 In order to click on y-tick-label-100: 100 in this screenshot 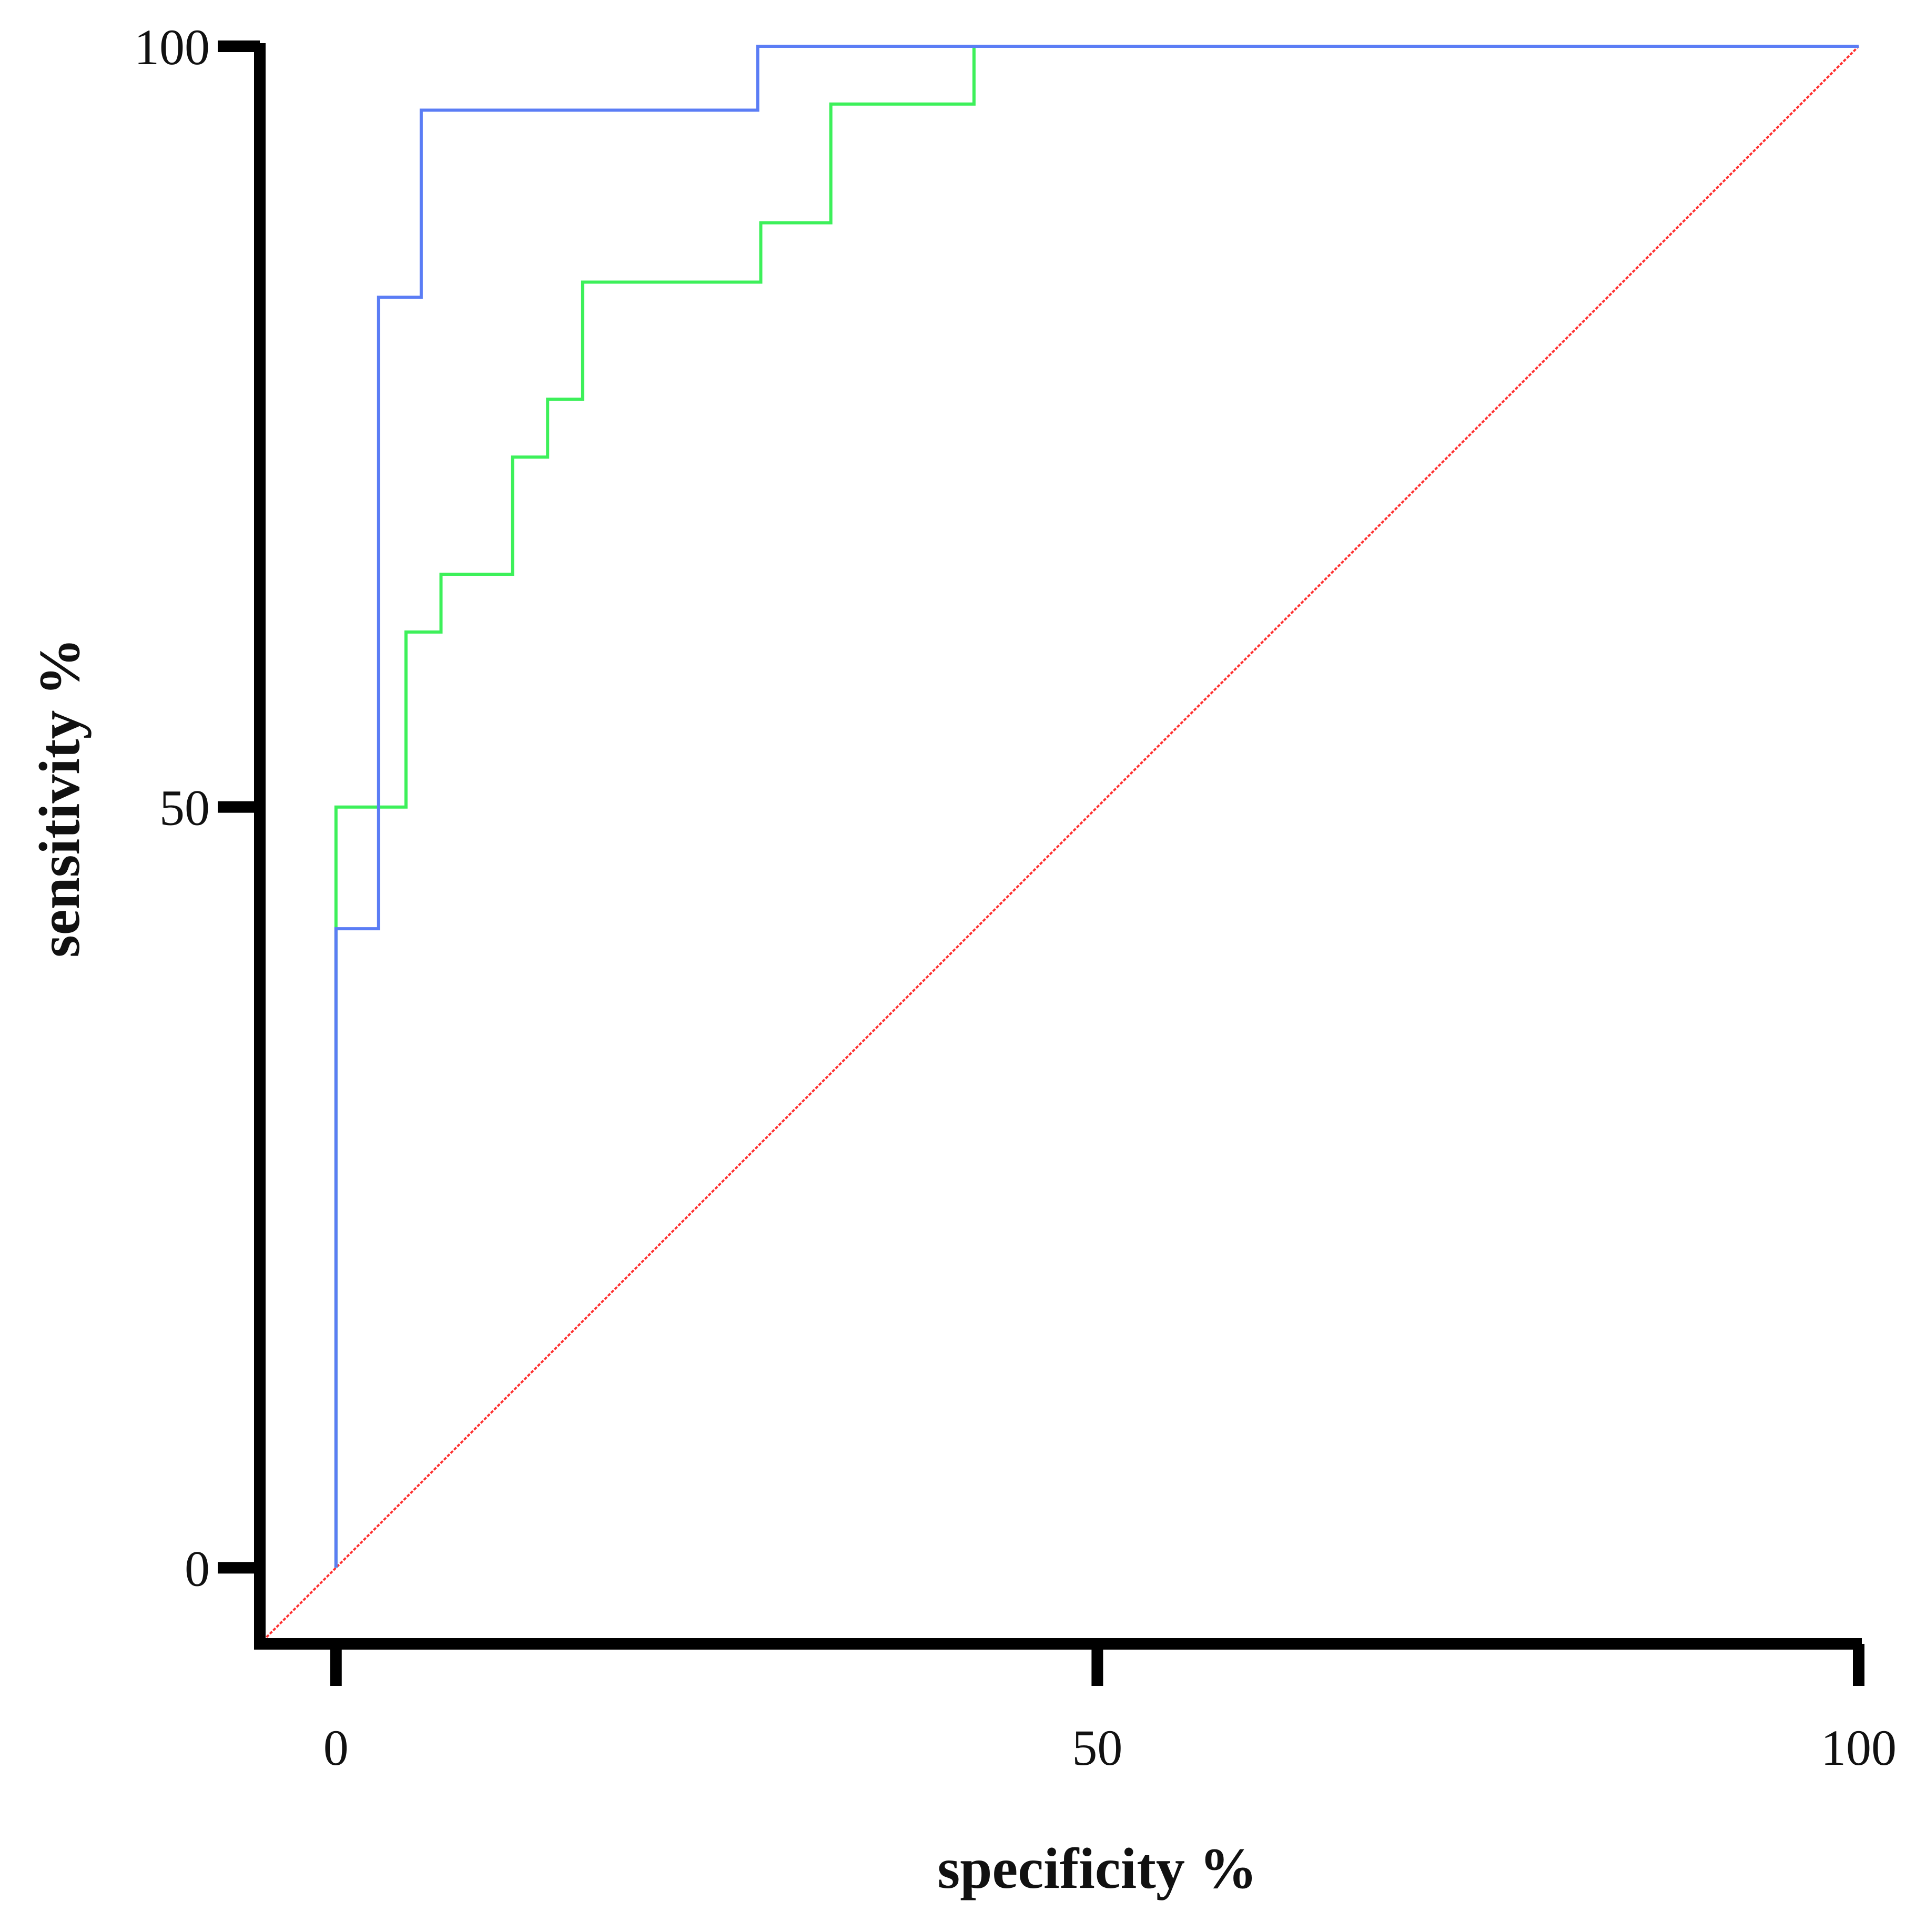, I will do `click(172, 47)`.